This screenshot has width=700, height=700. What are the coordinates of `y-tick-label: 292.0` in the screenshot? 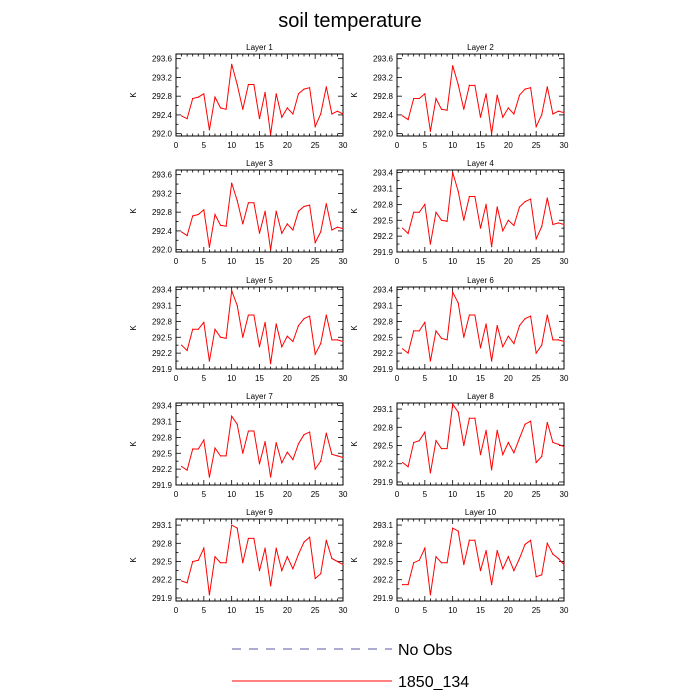 It's located at (162, 250).